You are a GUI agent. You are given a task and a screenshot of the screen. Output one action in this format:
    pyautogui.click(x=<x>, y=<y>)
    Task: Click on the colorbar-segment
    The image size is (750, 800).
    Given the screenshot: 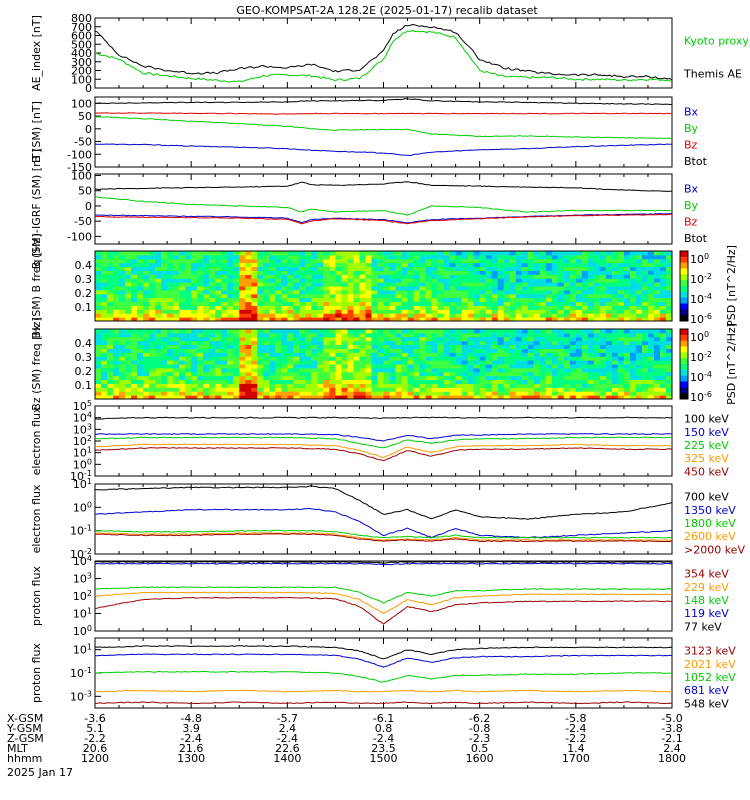 What is the action you would take?
    pyautogui.click(x=684, y=283)
    